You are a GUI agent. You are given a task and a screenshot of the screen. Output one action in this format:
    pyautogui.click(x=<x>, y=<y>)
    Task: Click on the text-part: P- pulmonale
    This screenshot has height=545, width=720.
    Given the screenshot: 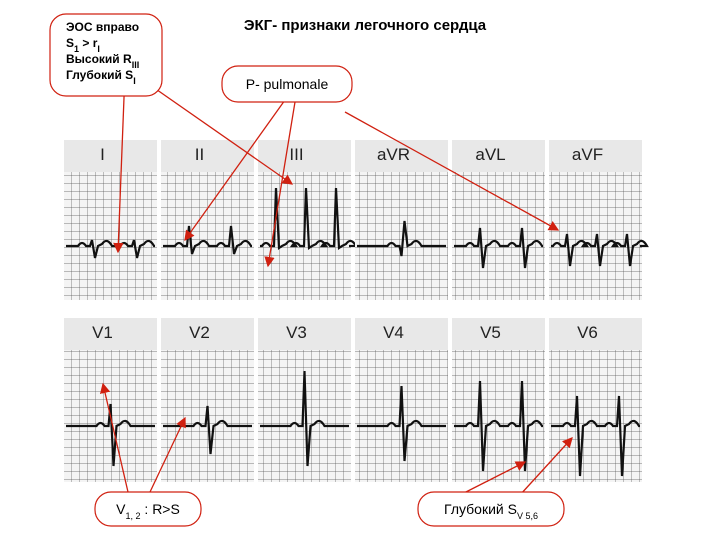 What is the action you would take?
    pyautogui.click(x=287, y=84)
    